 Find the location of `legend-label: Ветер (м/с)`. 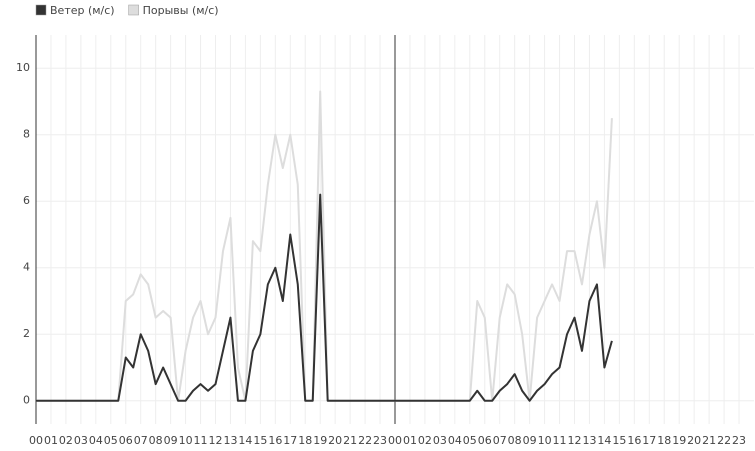

legend-label: Ветер (м/с) is located at coordinates (82, 10).